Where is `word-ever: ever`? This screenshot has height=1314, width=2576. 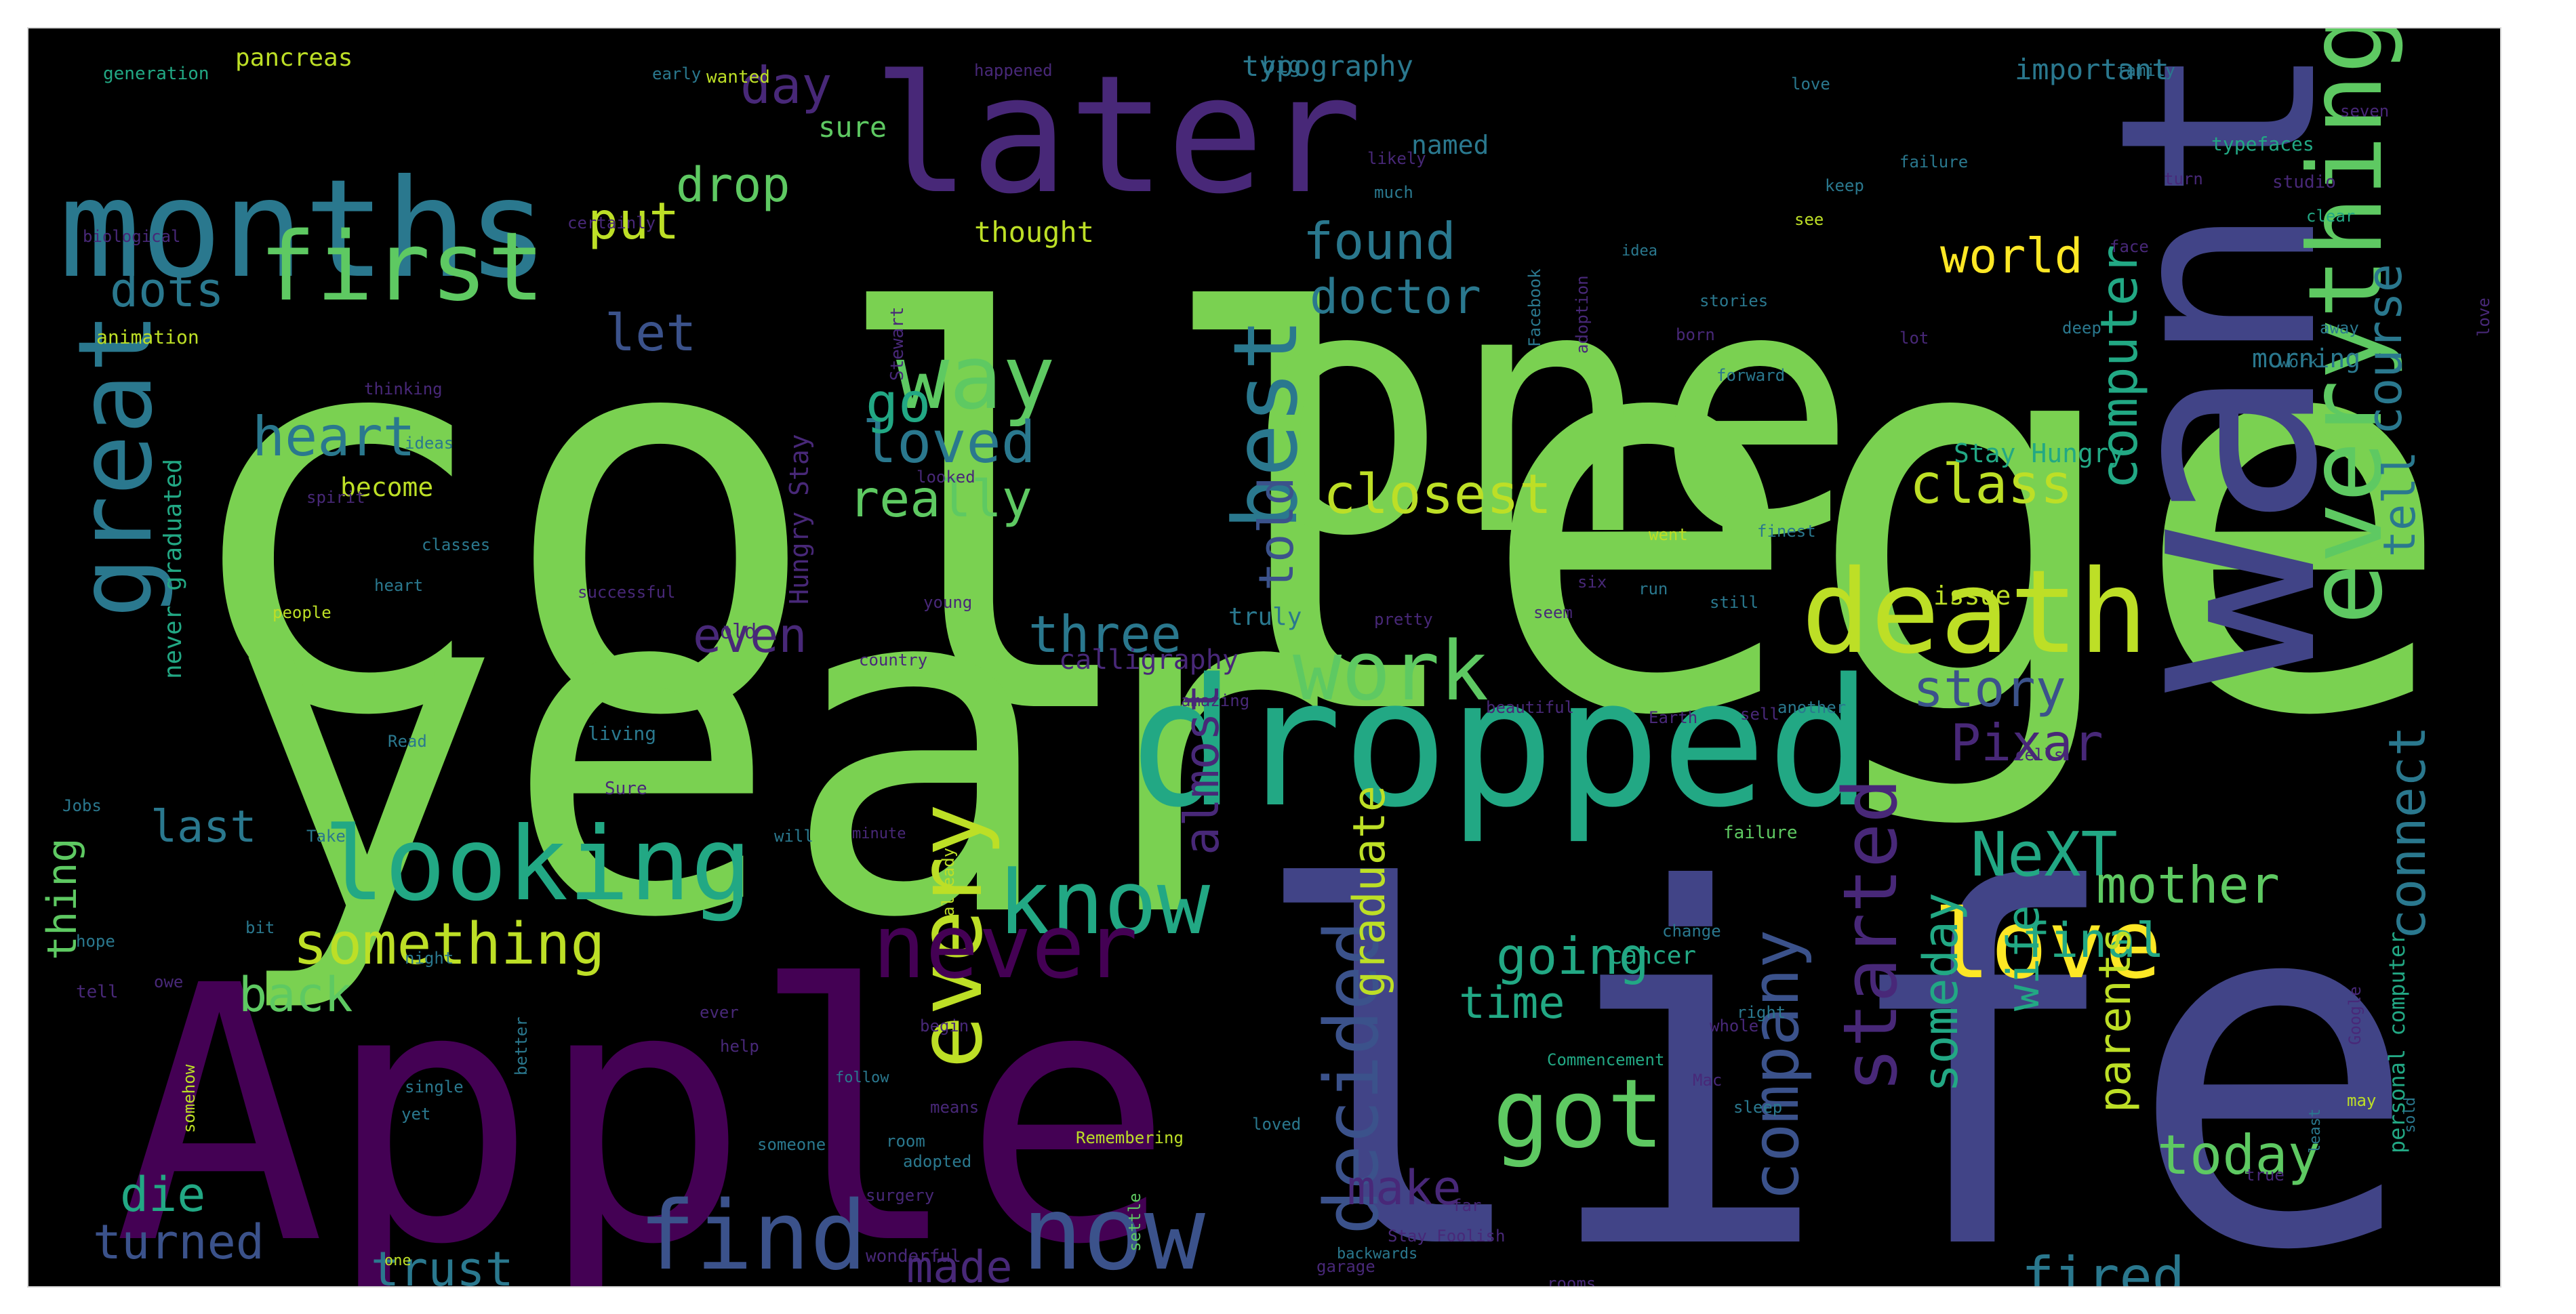 word-ever: ever is located at coordinates (719, 1012).